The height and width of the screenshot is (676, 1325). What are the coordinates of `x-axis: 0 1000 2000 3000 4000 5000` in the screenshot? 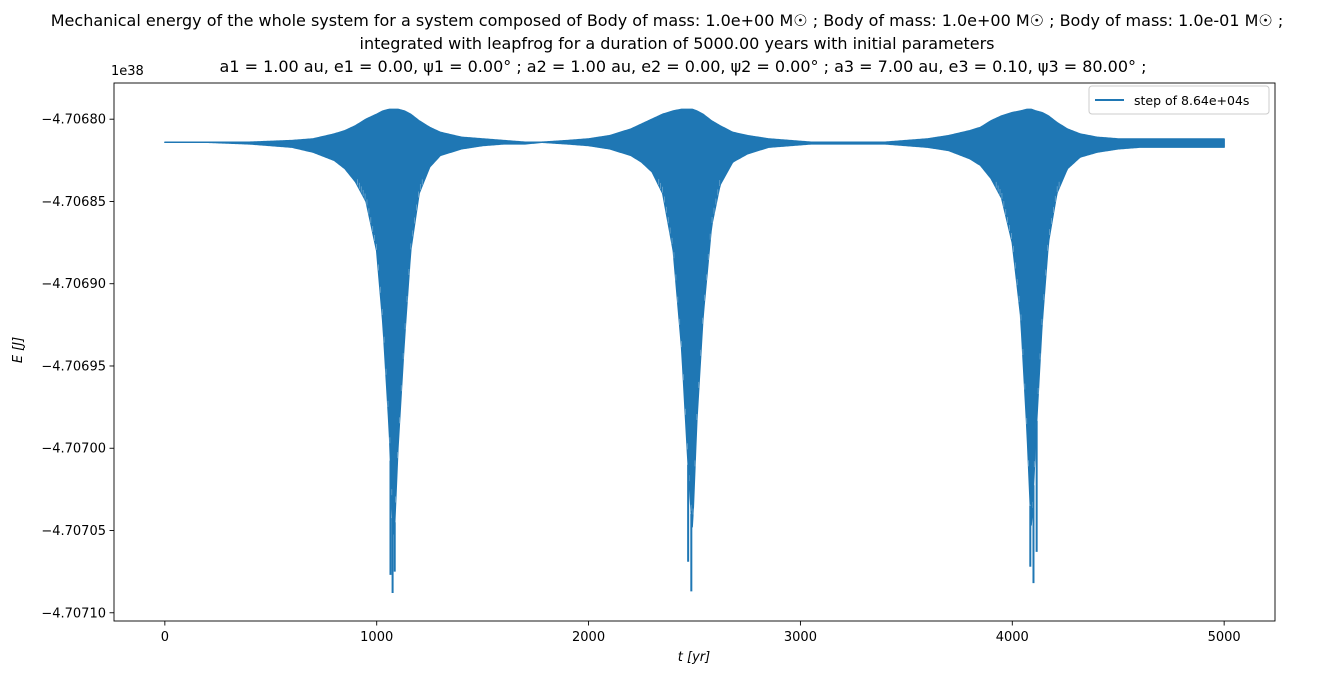 It's located at (701, 633).